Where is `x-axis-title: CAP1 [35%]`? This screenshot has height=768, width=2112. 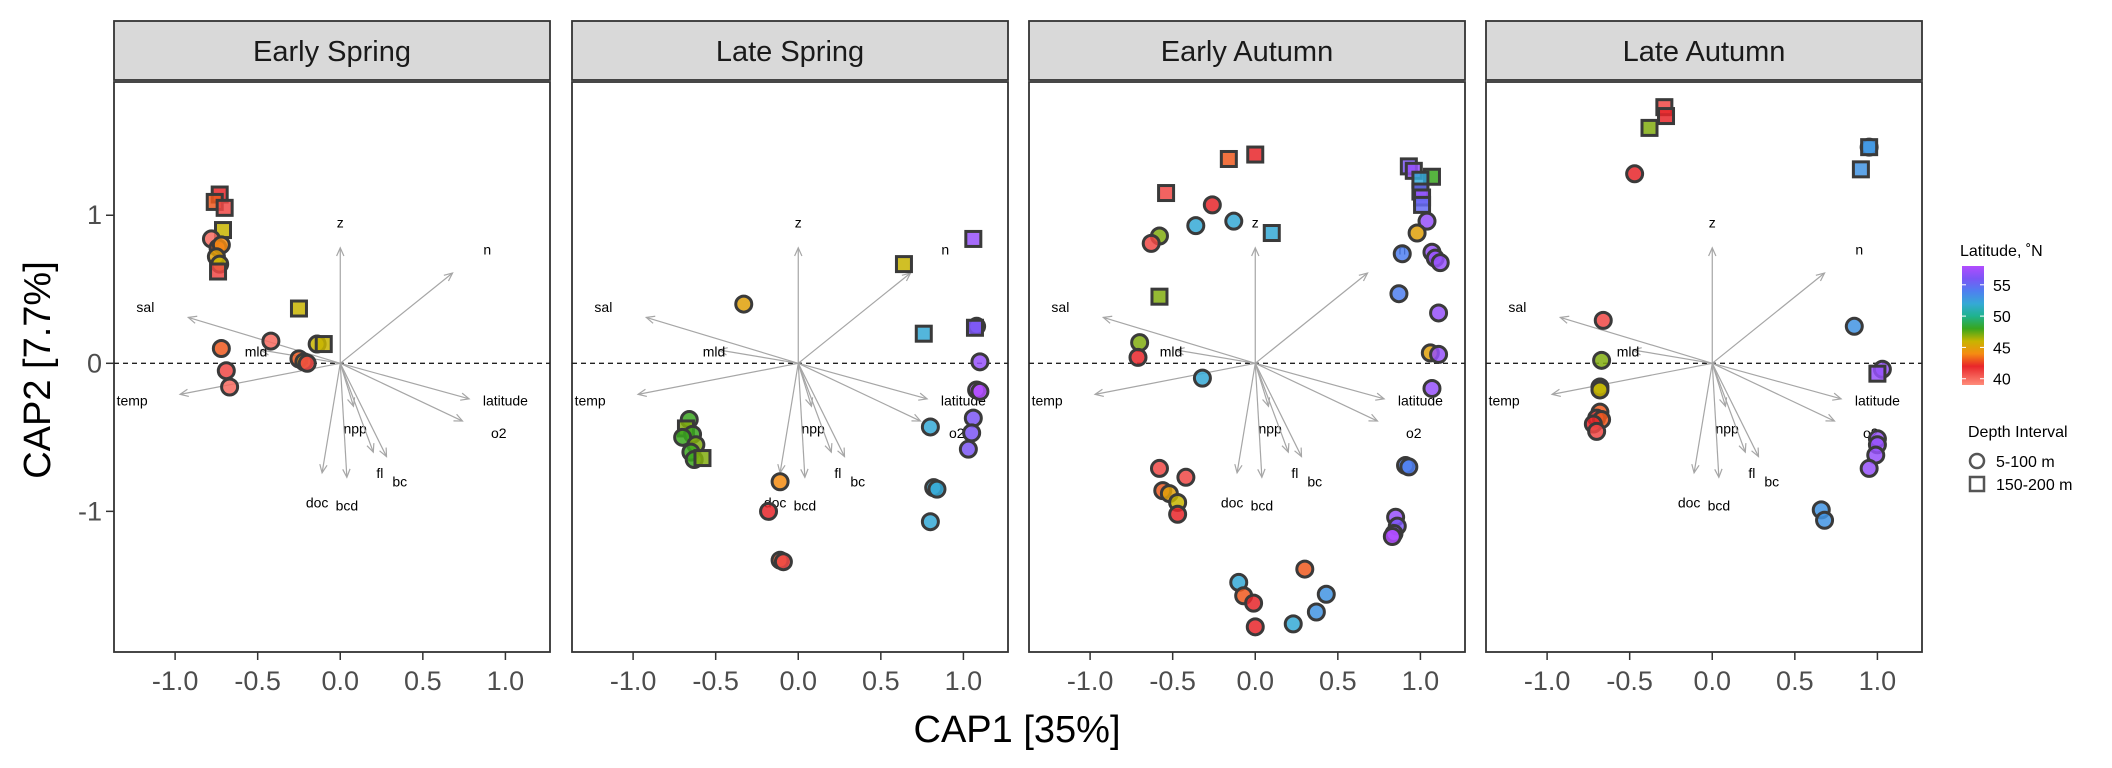
x-axis-title: CAP1 [35%] is located at coordinates (1017, 730).